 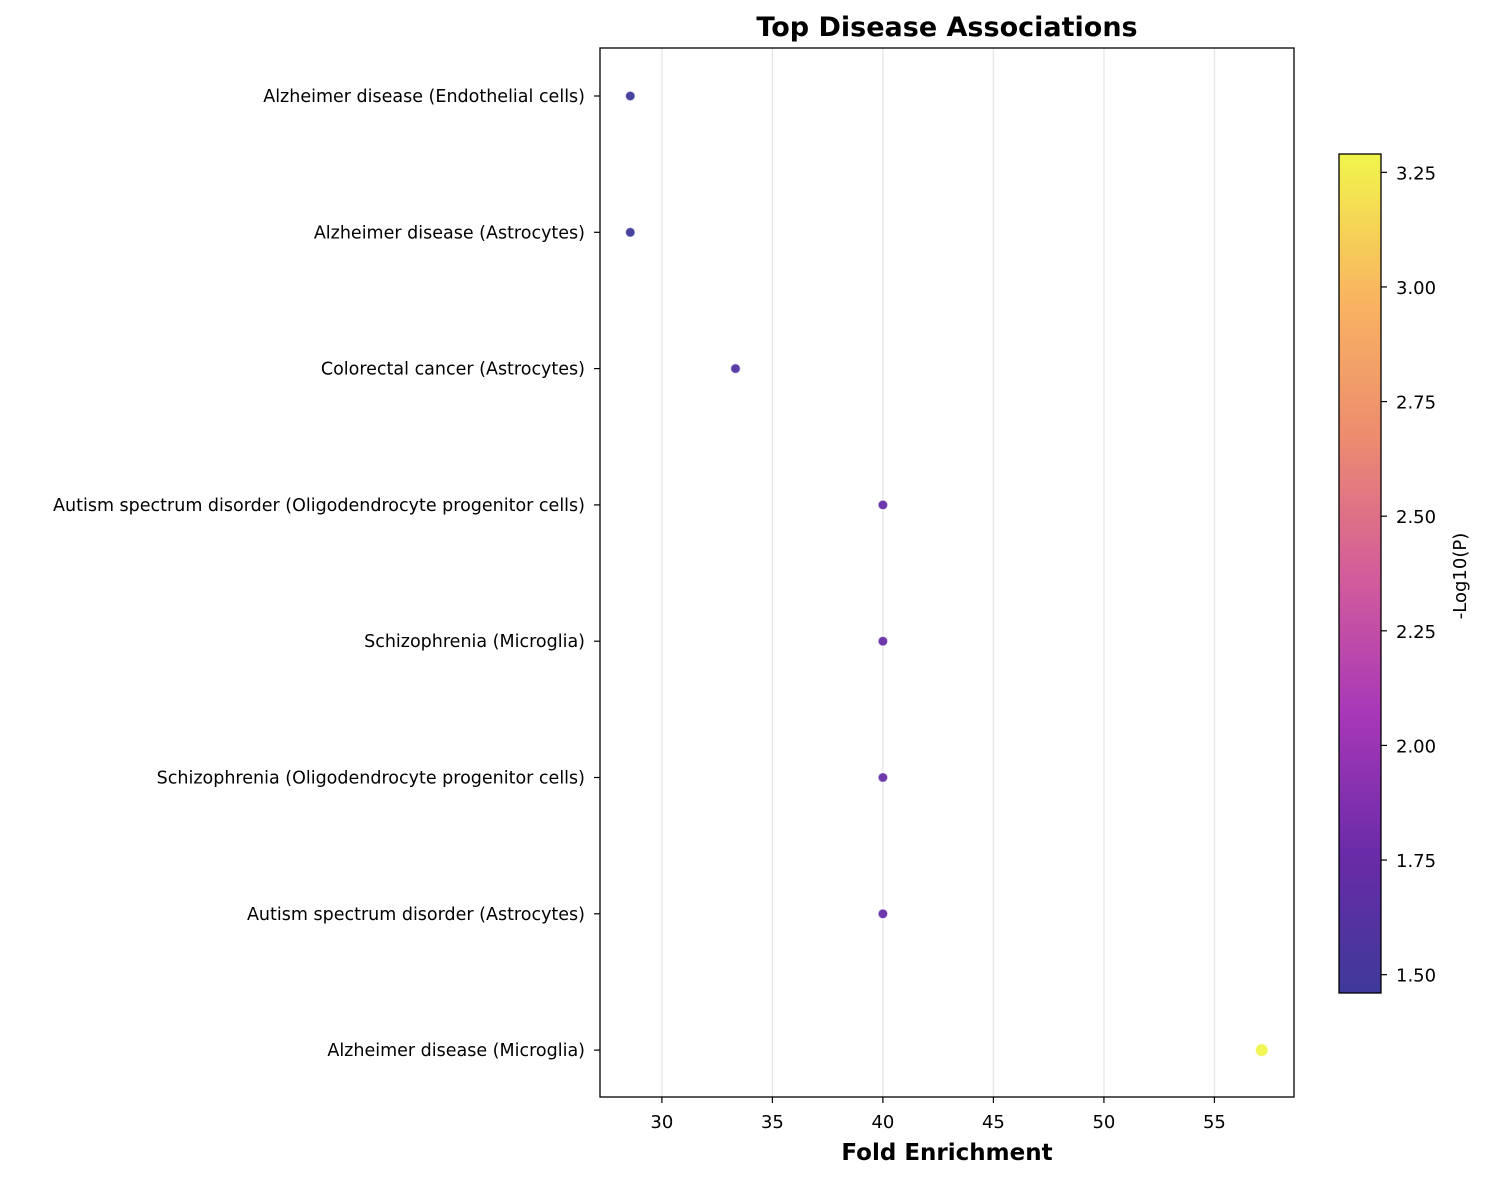 I want to click on y-tick-label: Autism spectrum disorder (Astrocytes), so click(x=416, y=915).